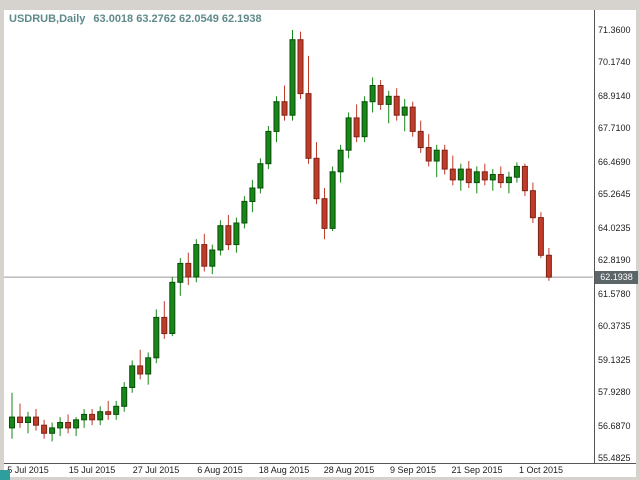 The width and height of the screenshot is (640, 480). I want to click on current-price-tag: 62.1938, so click(616, 277).